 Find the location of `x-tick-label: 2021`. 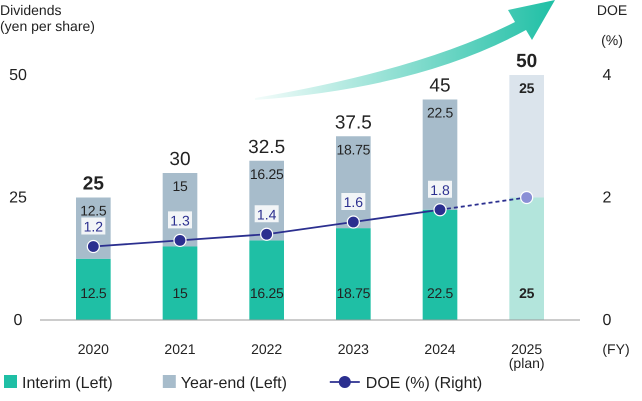

x-tick-label: 2021 is located at coordinates (180, 349).